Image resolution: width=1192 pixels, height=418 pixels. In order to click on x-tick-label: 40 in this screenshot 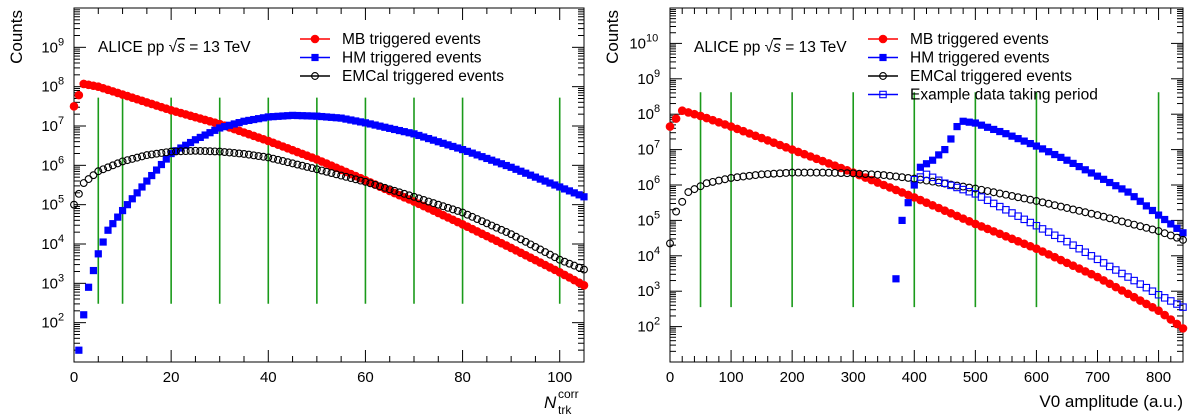, I will do `click(268, 377)`.